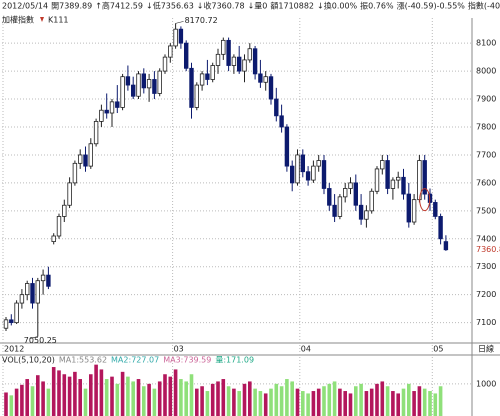  What do you see at coordinates (258, 6) in the screenshot?
I see `header-field: ↓量0` at bounding box center [258, 6].